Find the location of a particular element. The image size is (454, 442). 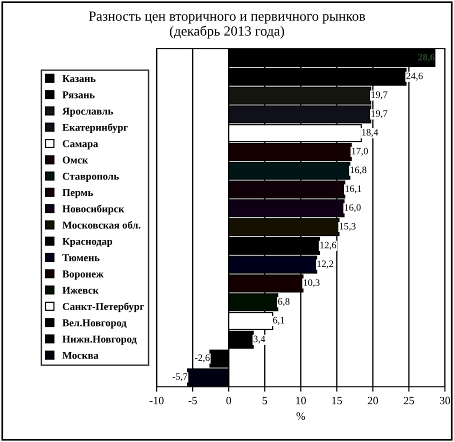

data-label: 6,1 is located at coordinates (278, 320).